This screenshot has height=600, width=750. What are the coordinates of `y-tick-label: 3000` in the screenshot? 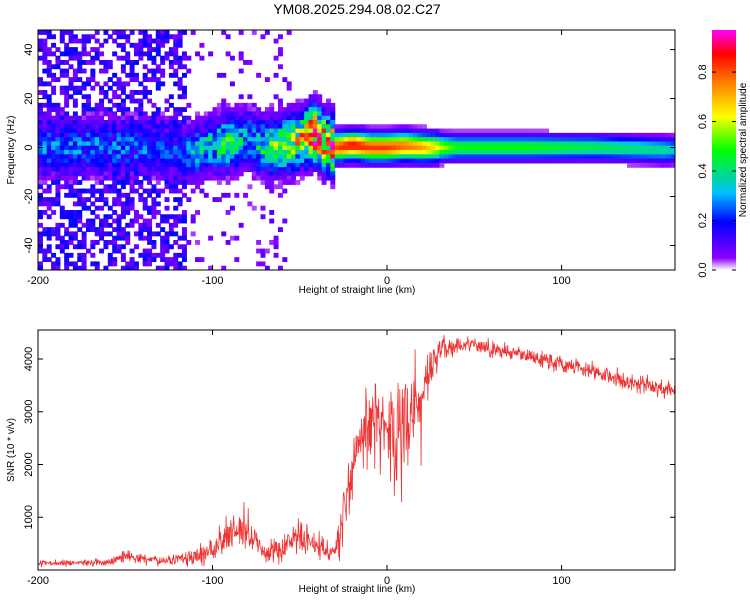 It's located at (29, 412).